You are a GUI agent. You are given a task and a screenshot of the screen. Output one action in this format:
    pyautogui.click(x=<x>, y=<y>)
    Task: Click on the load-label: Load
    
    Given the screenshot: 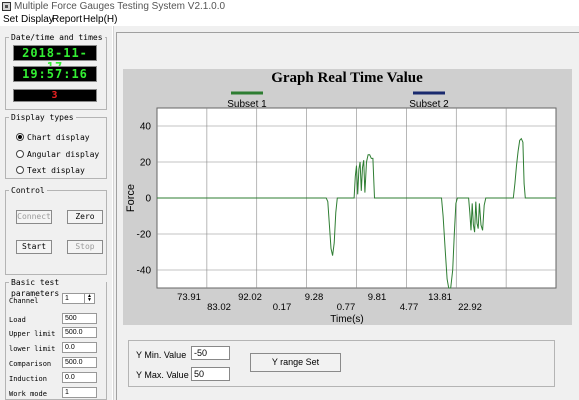 What is the action you would take?
    pyautogui.click(x=17, y=320)
    